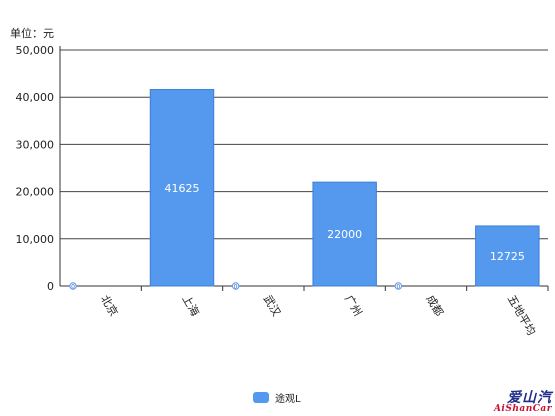 This screenshot has width=555, height=416. What do you see at coordinates (272, 306) in the screenshot?
I see `x-tick-label: 武汉` at bounding box center [272, 306].